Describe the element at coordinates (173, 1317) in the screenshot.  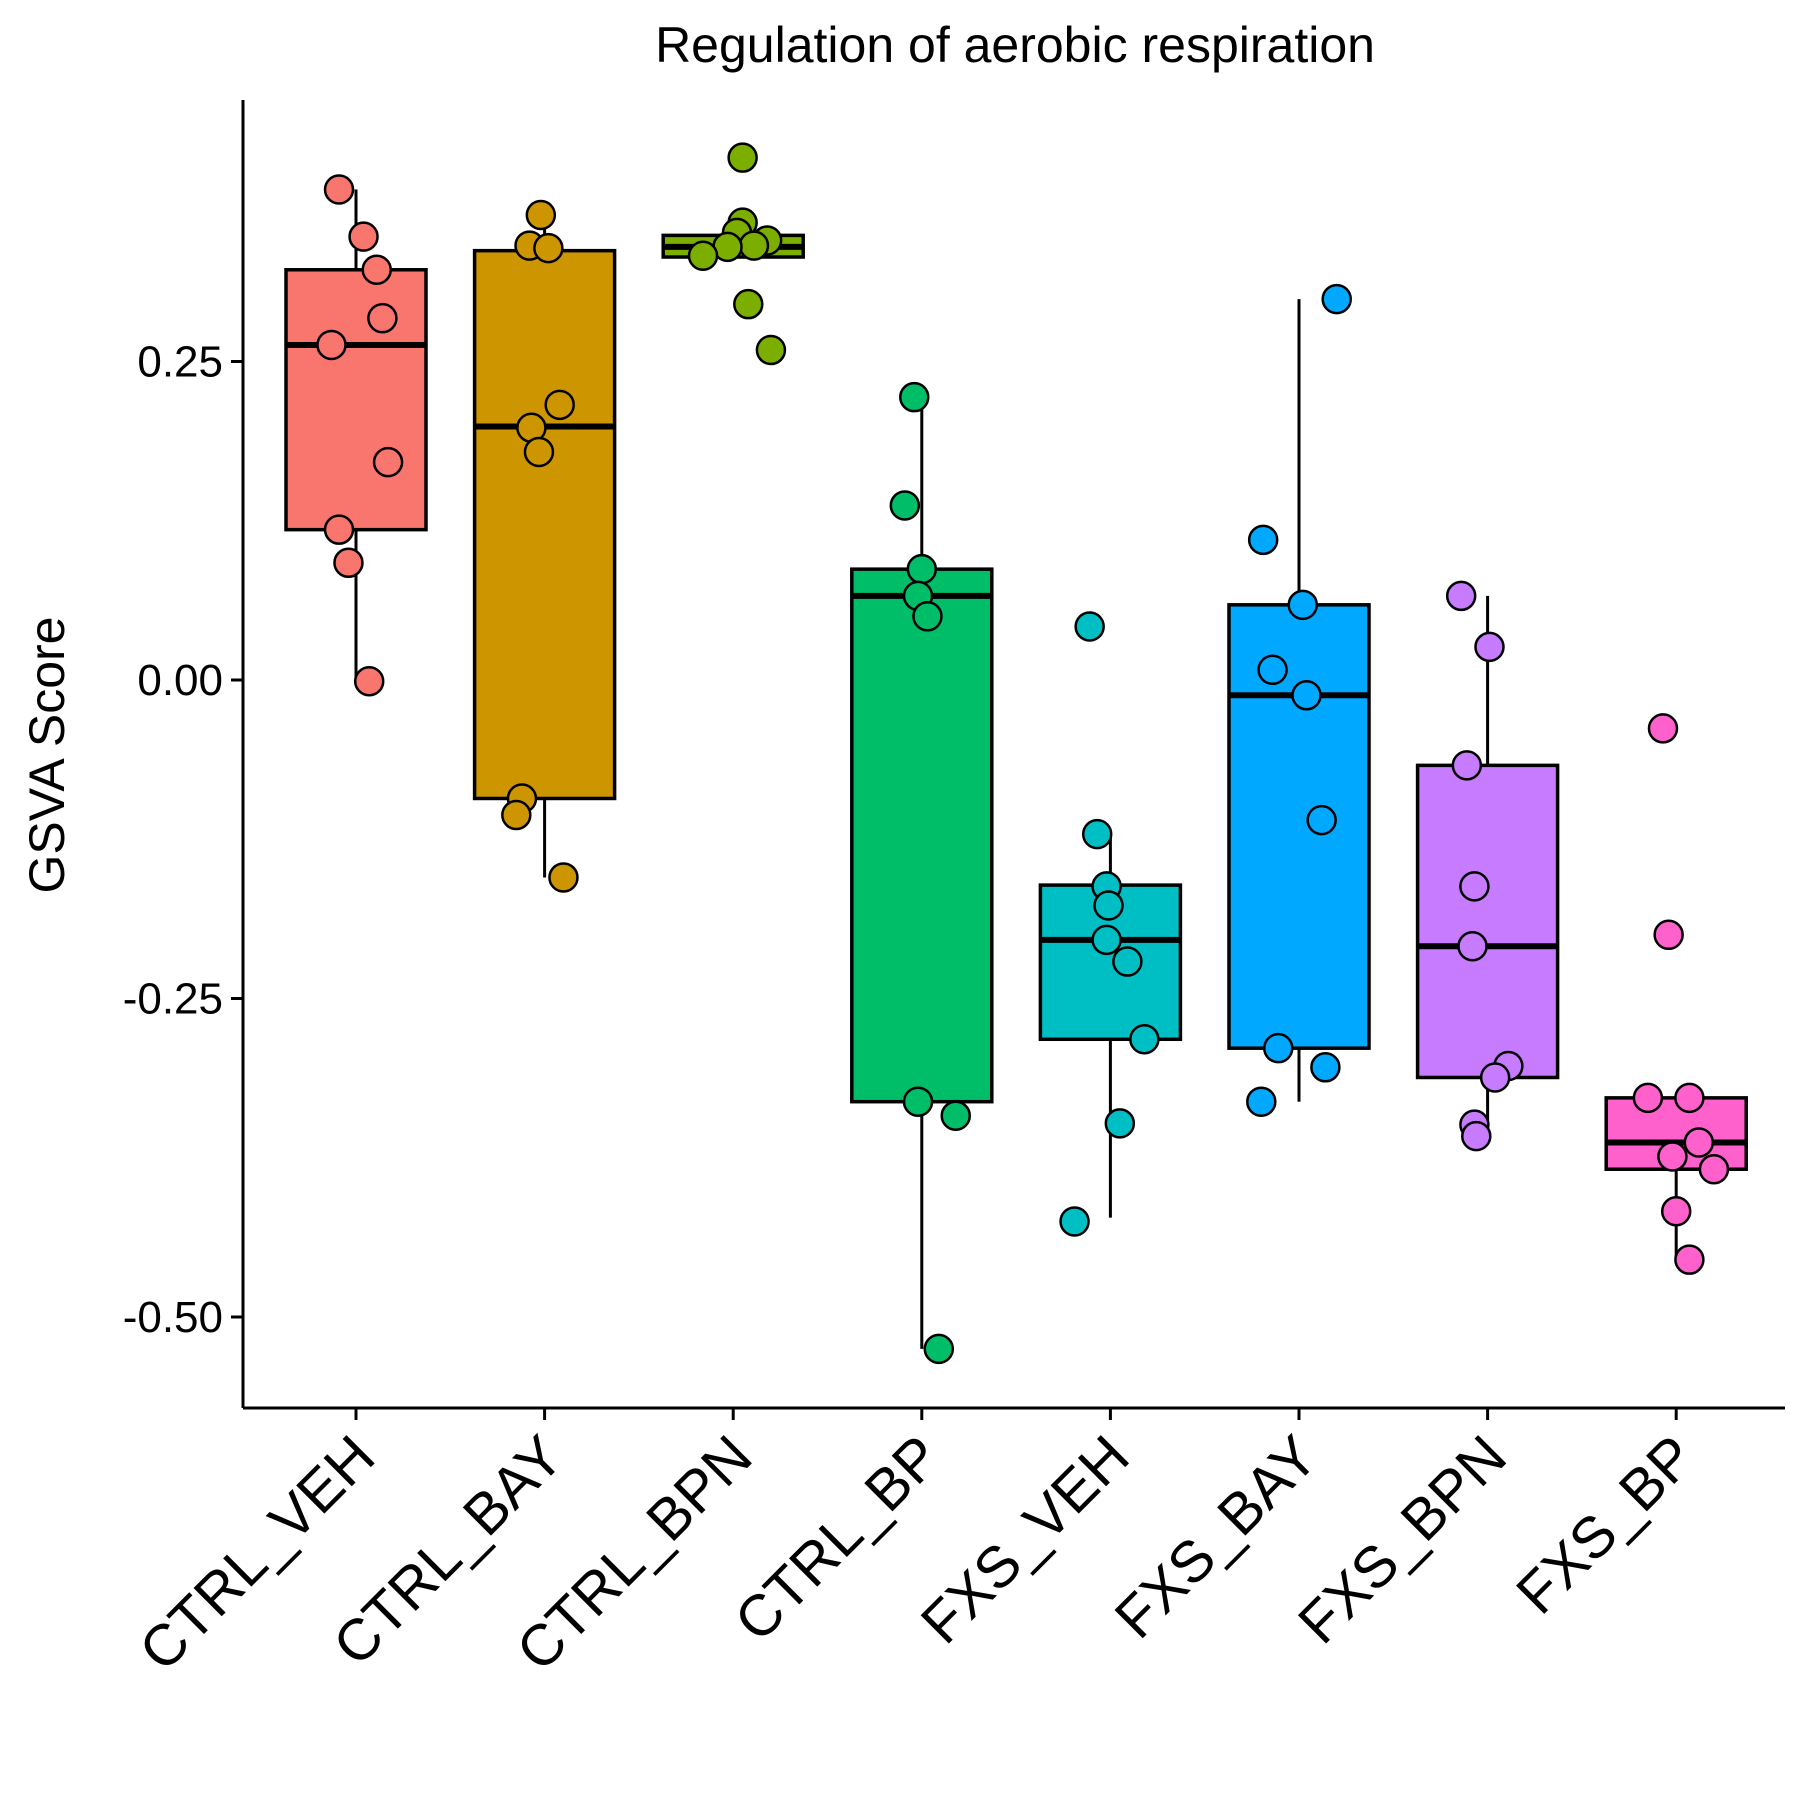
I see `y-tick-label: -0.50` at that location.